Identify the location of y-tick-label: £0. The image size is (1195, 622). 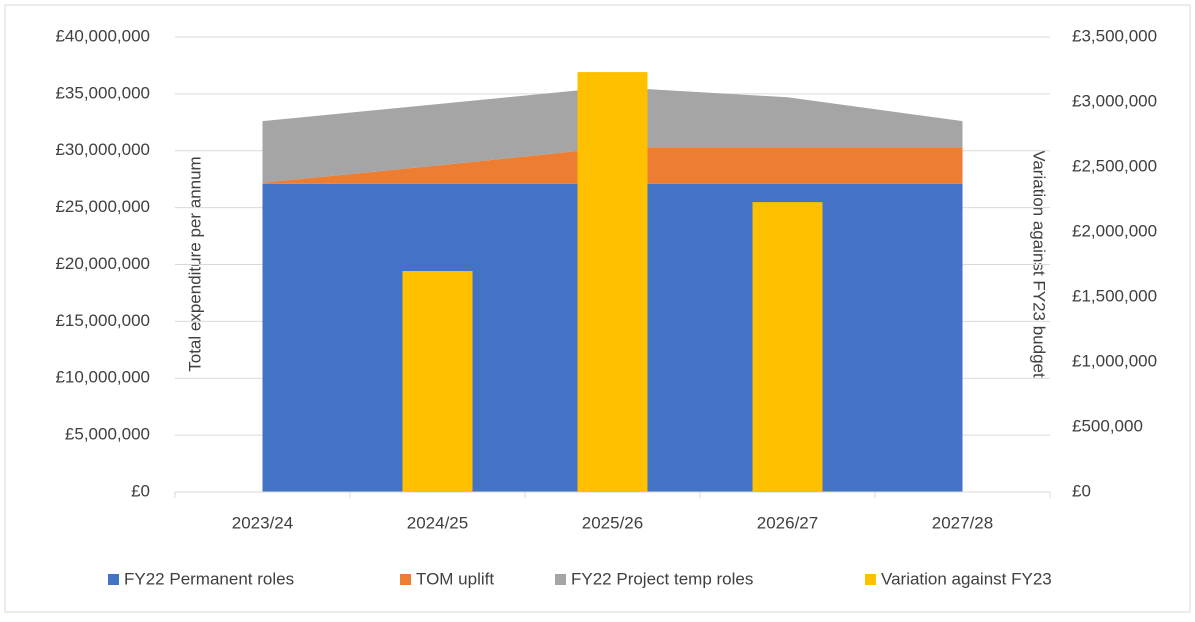
(140, 490).